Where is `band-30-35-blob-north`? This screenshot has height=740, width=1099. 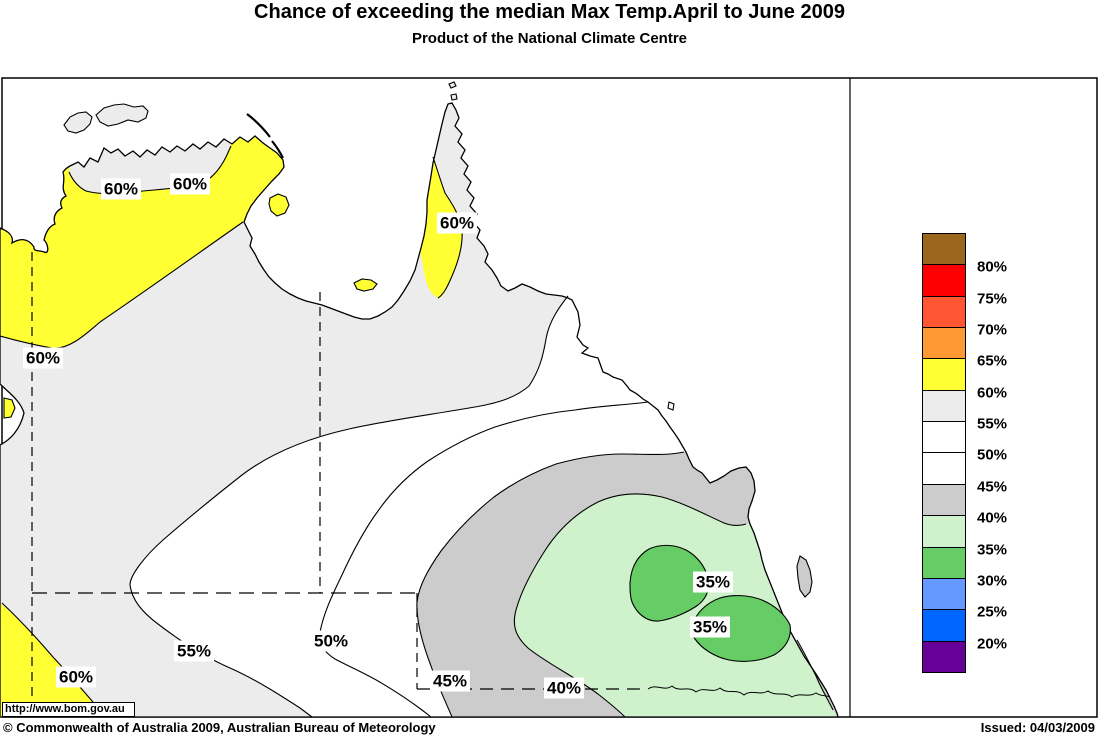 band-30-35-blob-north is located at coordinates (669, 583).